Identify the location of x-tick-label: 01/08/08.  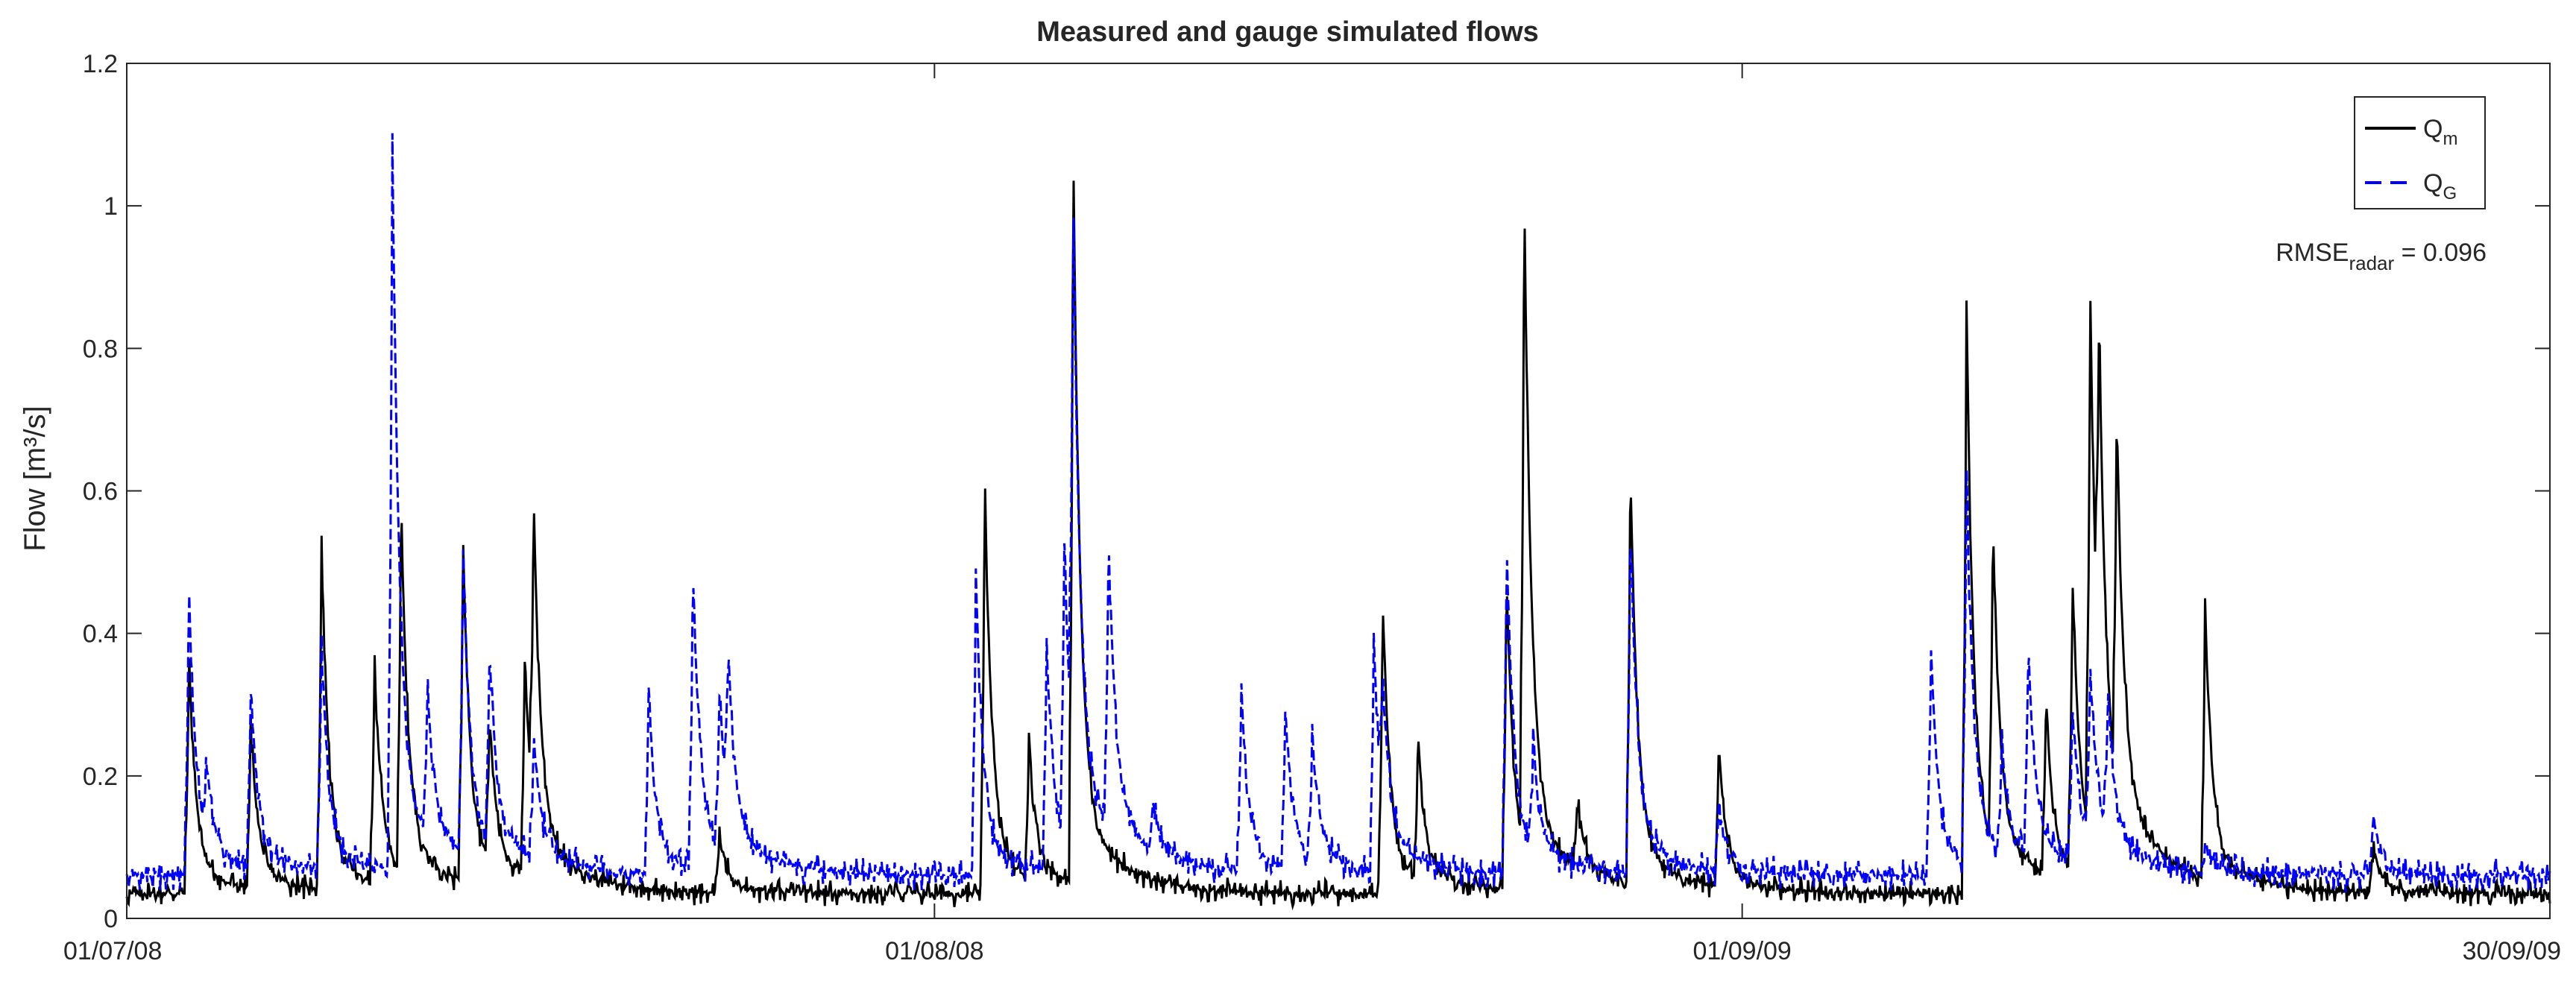
(934, 951).